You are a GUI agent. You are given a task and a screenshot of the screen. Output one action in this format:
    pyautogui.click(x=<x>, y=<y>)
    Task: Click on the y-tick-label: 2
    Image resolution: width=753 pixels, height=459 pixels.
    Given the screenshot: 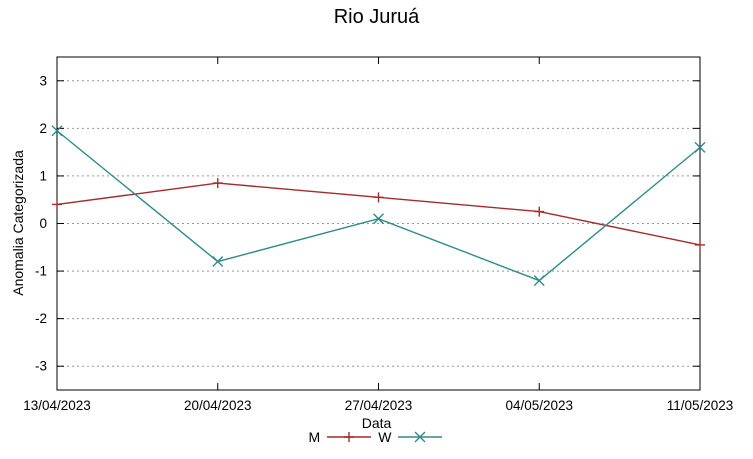 What is the action you would take?
    pyautogui.click(x=43, y=128)
    